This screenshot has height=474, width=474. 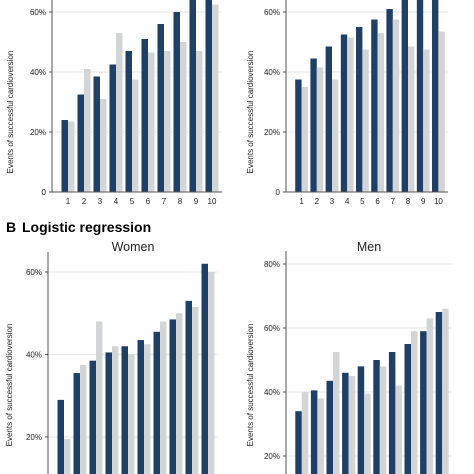 What do you see at coordinates (11, 227) in the screenshot?
I see `section-letter: B` at bounding box center [11, 227].